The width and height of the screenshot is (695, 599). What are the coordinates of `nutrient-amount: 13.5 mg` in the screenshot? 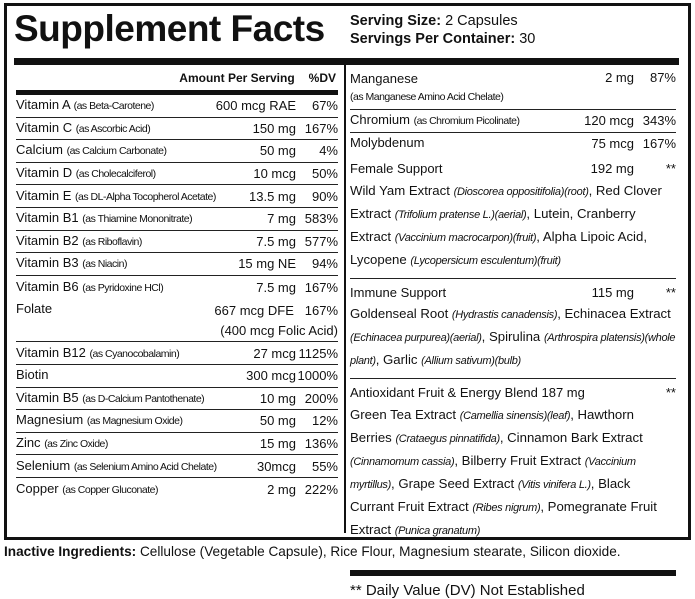 It's located at (272, 196).